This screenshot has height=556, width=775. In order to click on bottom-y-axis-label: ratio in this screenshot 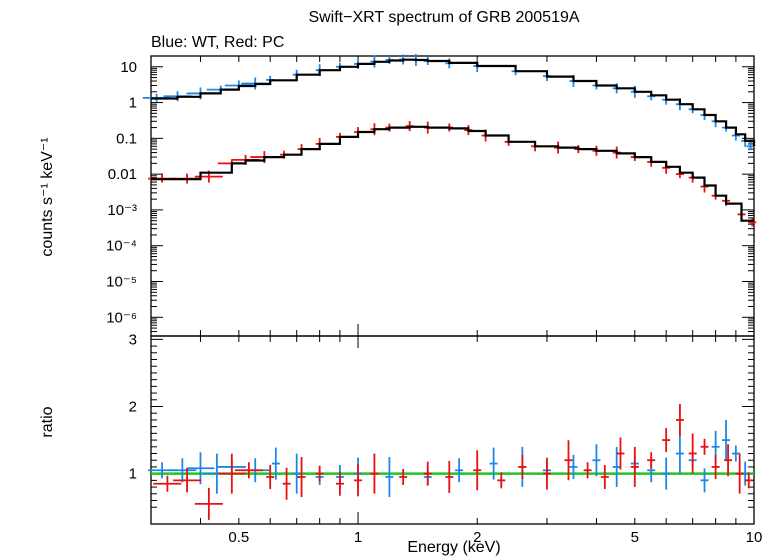, I will do `click(47, 421)`.